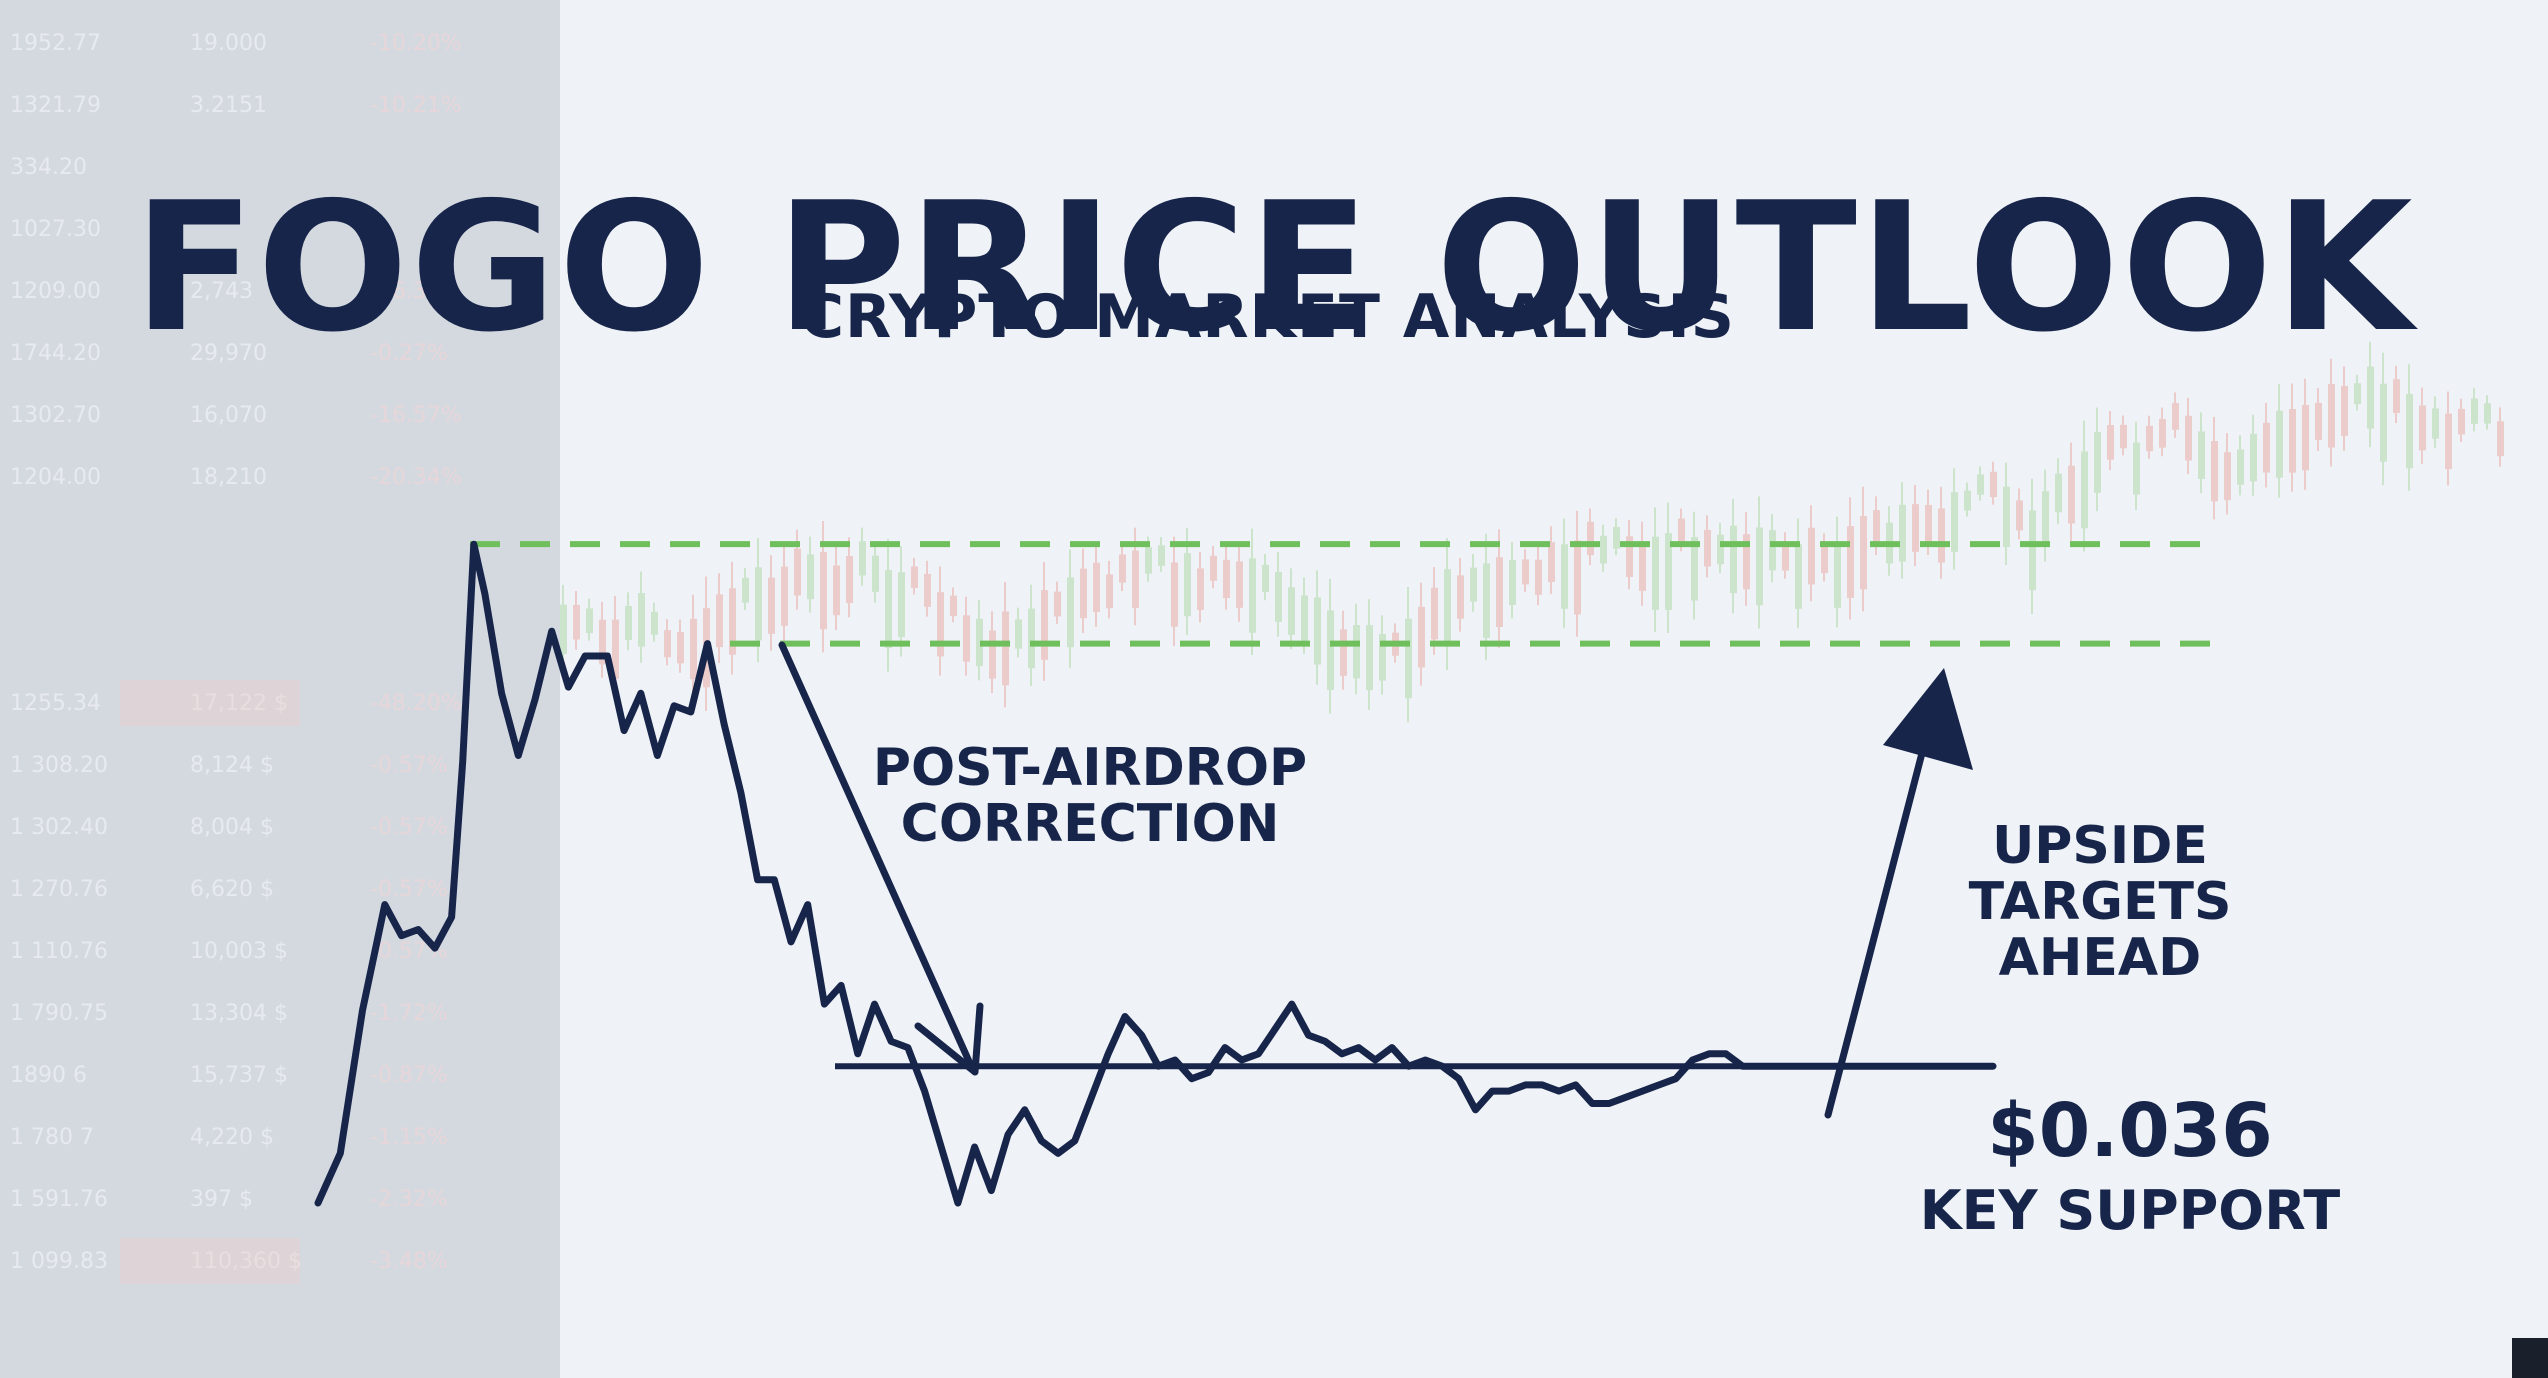 This screenshot has width=2548, height=1378. What do you see at coordinates (949, 1039) in the screenshot?
I see `correction-arrow-head` at bounding box center [949, 1039].